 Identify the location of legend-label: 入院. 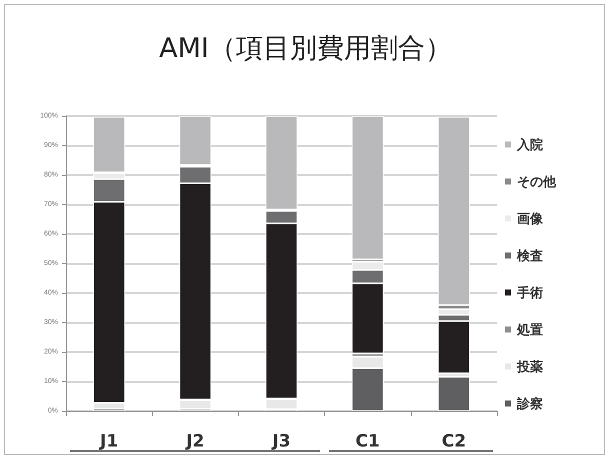
(529, 144).